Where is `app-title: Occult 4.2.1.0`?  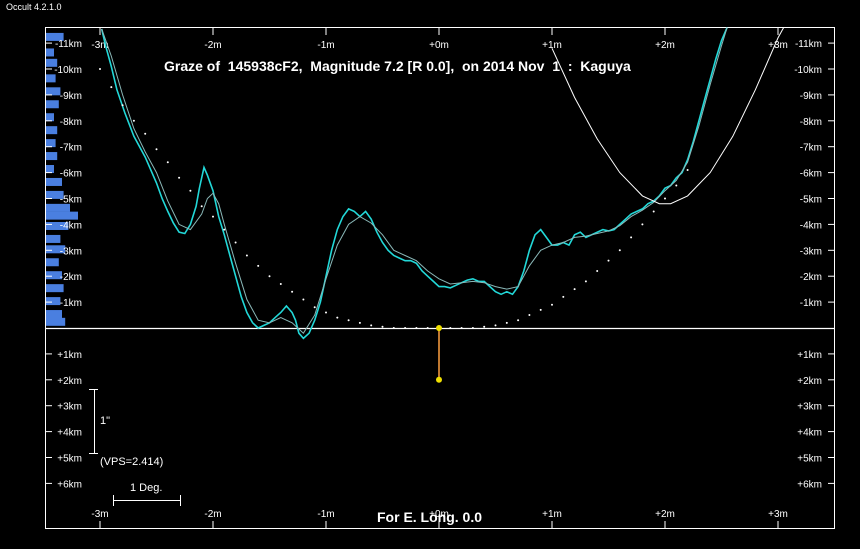 app-title: Occult 4.2.1.0 is located at coordinates (34, 7).